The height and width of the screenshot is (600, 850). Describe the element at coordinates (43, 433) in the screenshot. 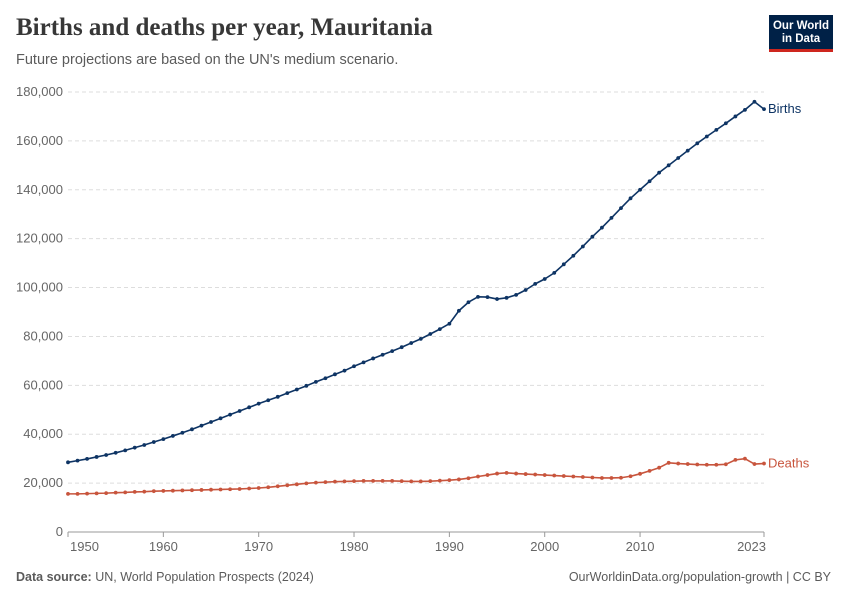

I see `y-tick-label: 40,000` at that location.